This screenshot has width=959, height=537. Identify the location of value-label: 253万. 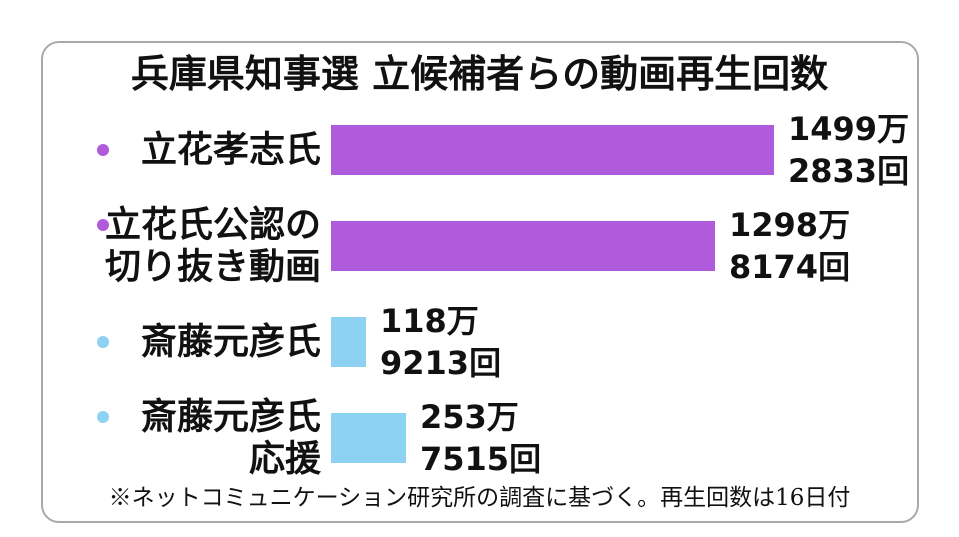
(469, 417).